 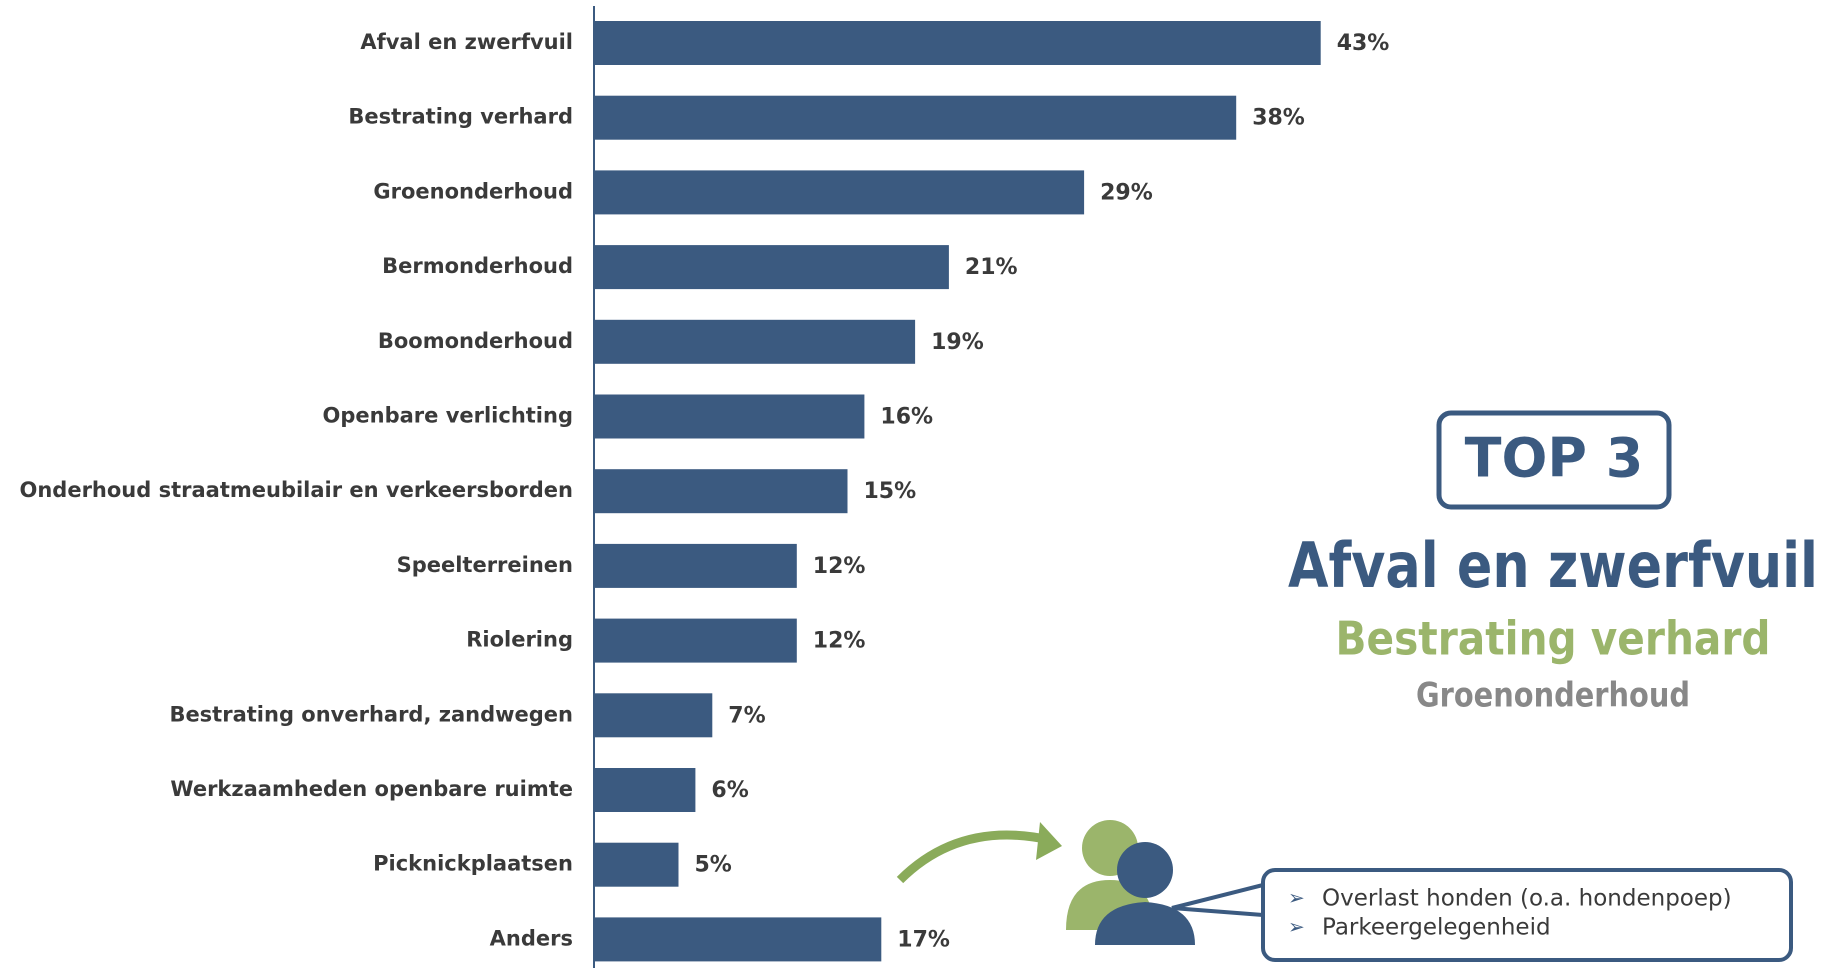 What do you see at coordinates (1130, 882) in the screenshot?
I see `person-icons` at bounding box center [1130, 882].